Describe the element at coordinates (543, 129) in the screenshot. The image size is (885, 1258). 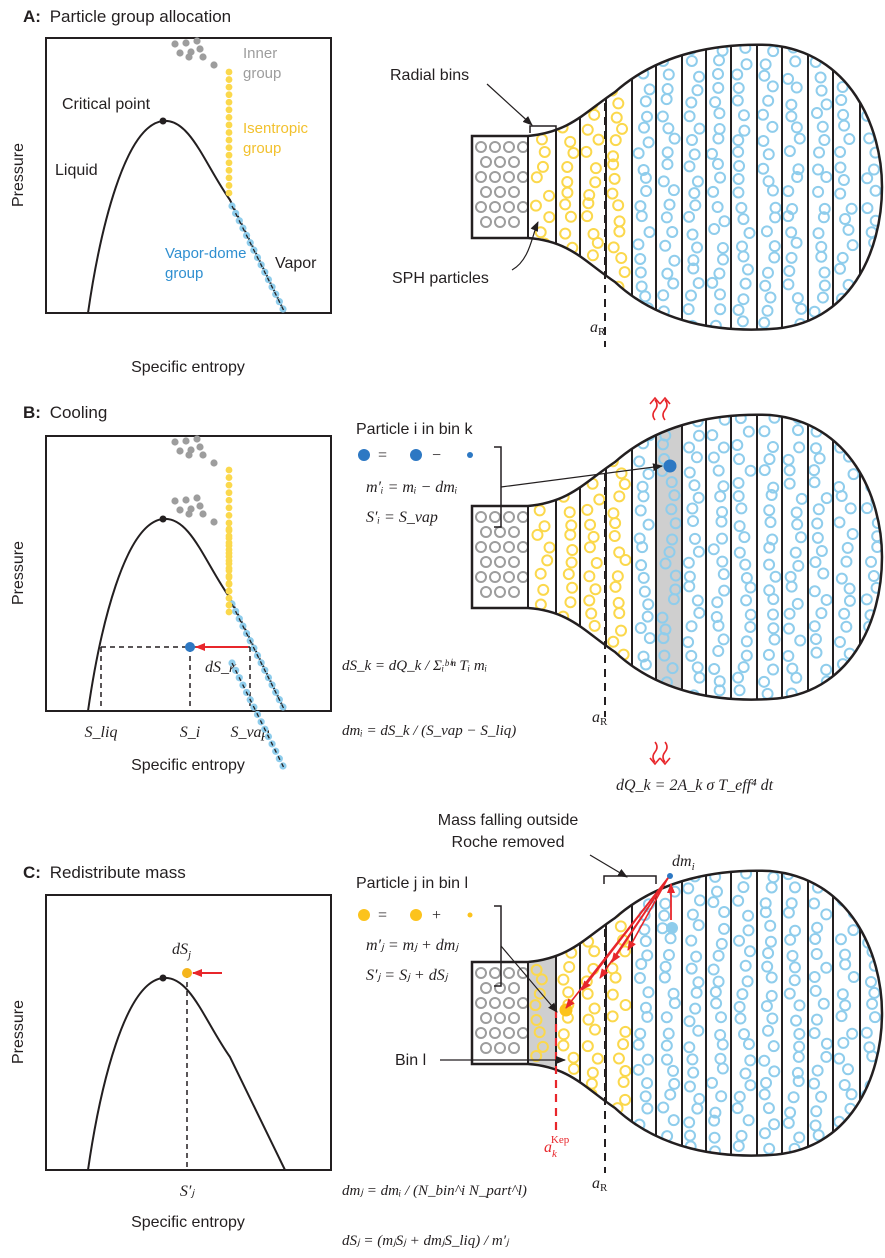
I see `panel-a-radial-bins-bracket` at that location.